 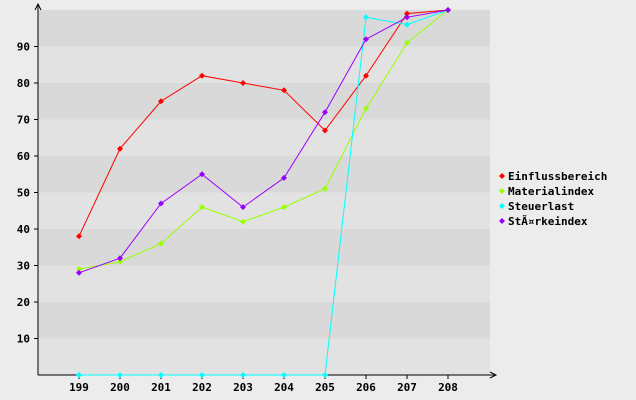 I want to click on y-tick-label: 20, so click(x=23, y=302).